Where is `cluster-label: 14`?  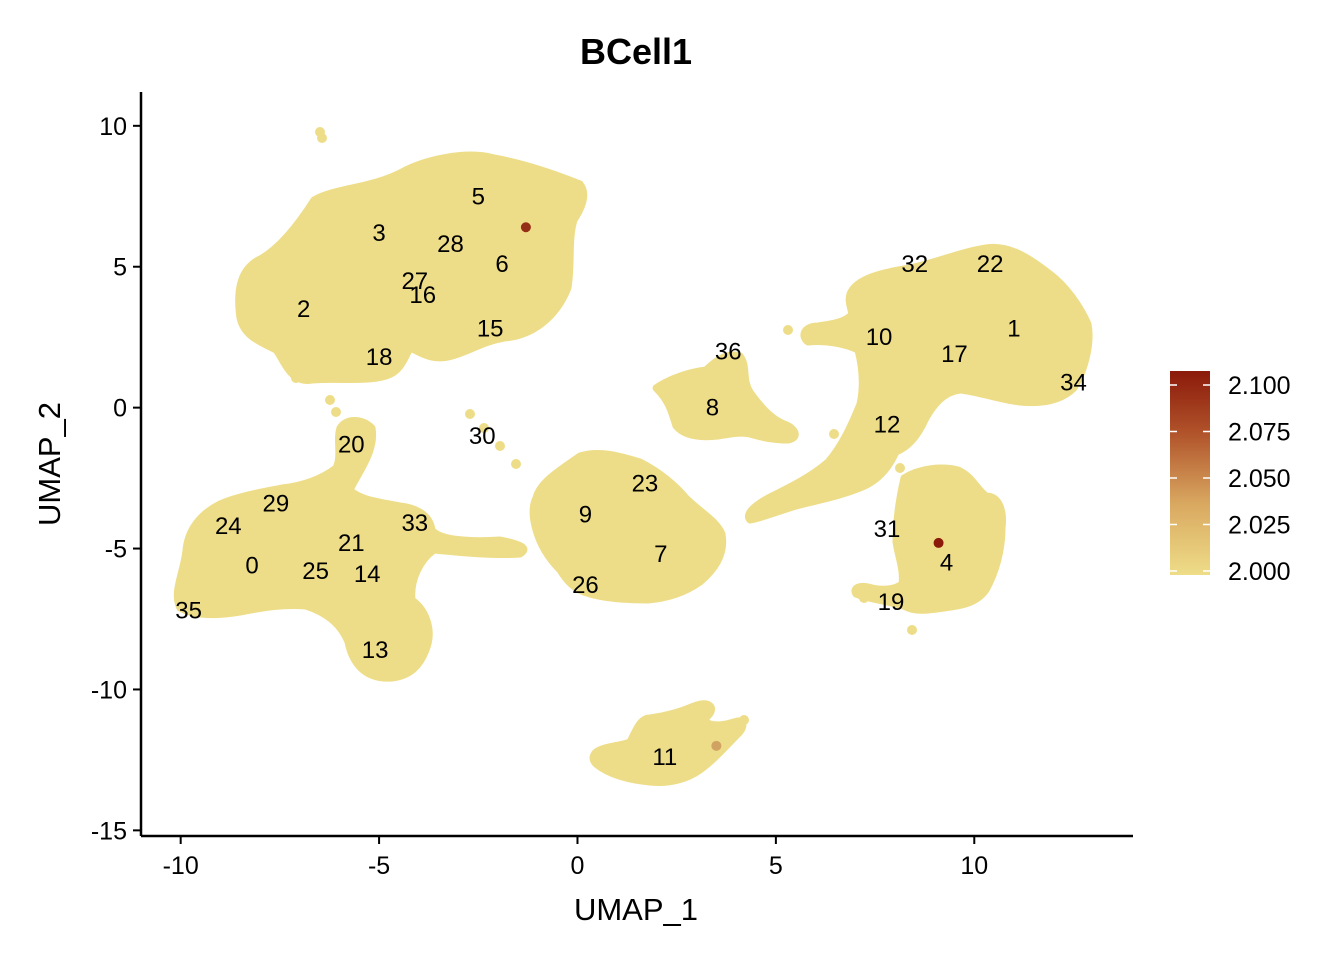
cluster-label: 14 is located at coordinates (367, 574).